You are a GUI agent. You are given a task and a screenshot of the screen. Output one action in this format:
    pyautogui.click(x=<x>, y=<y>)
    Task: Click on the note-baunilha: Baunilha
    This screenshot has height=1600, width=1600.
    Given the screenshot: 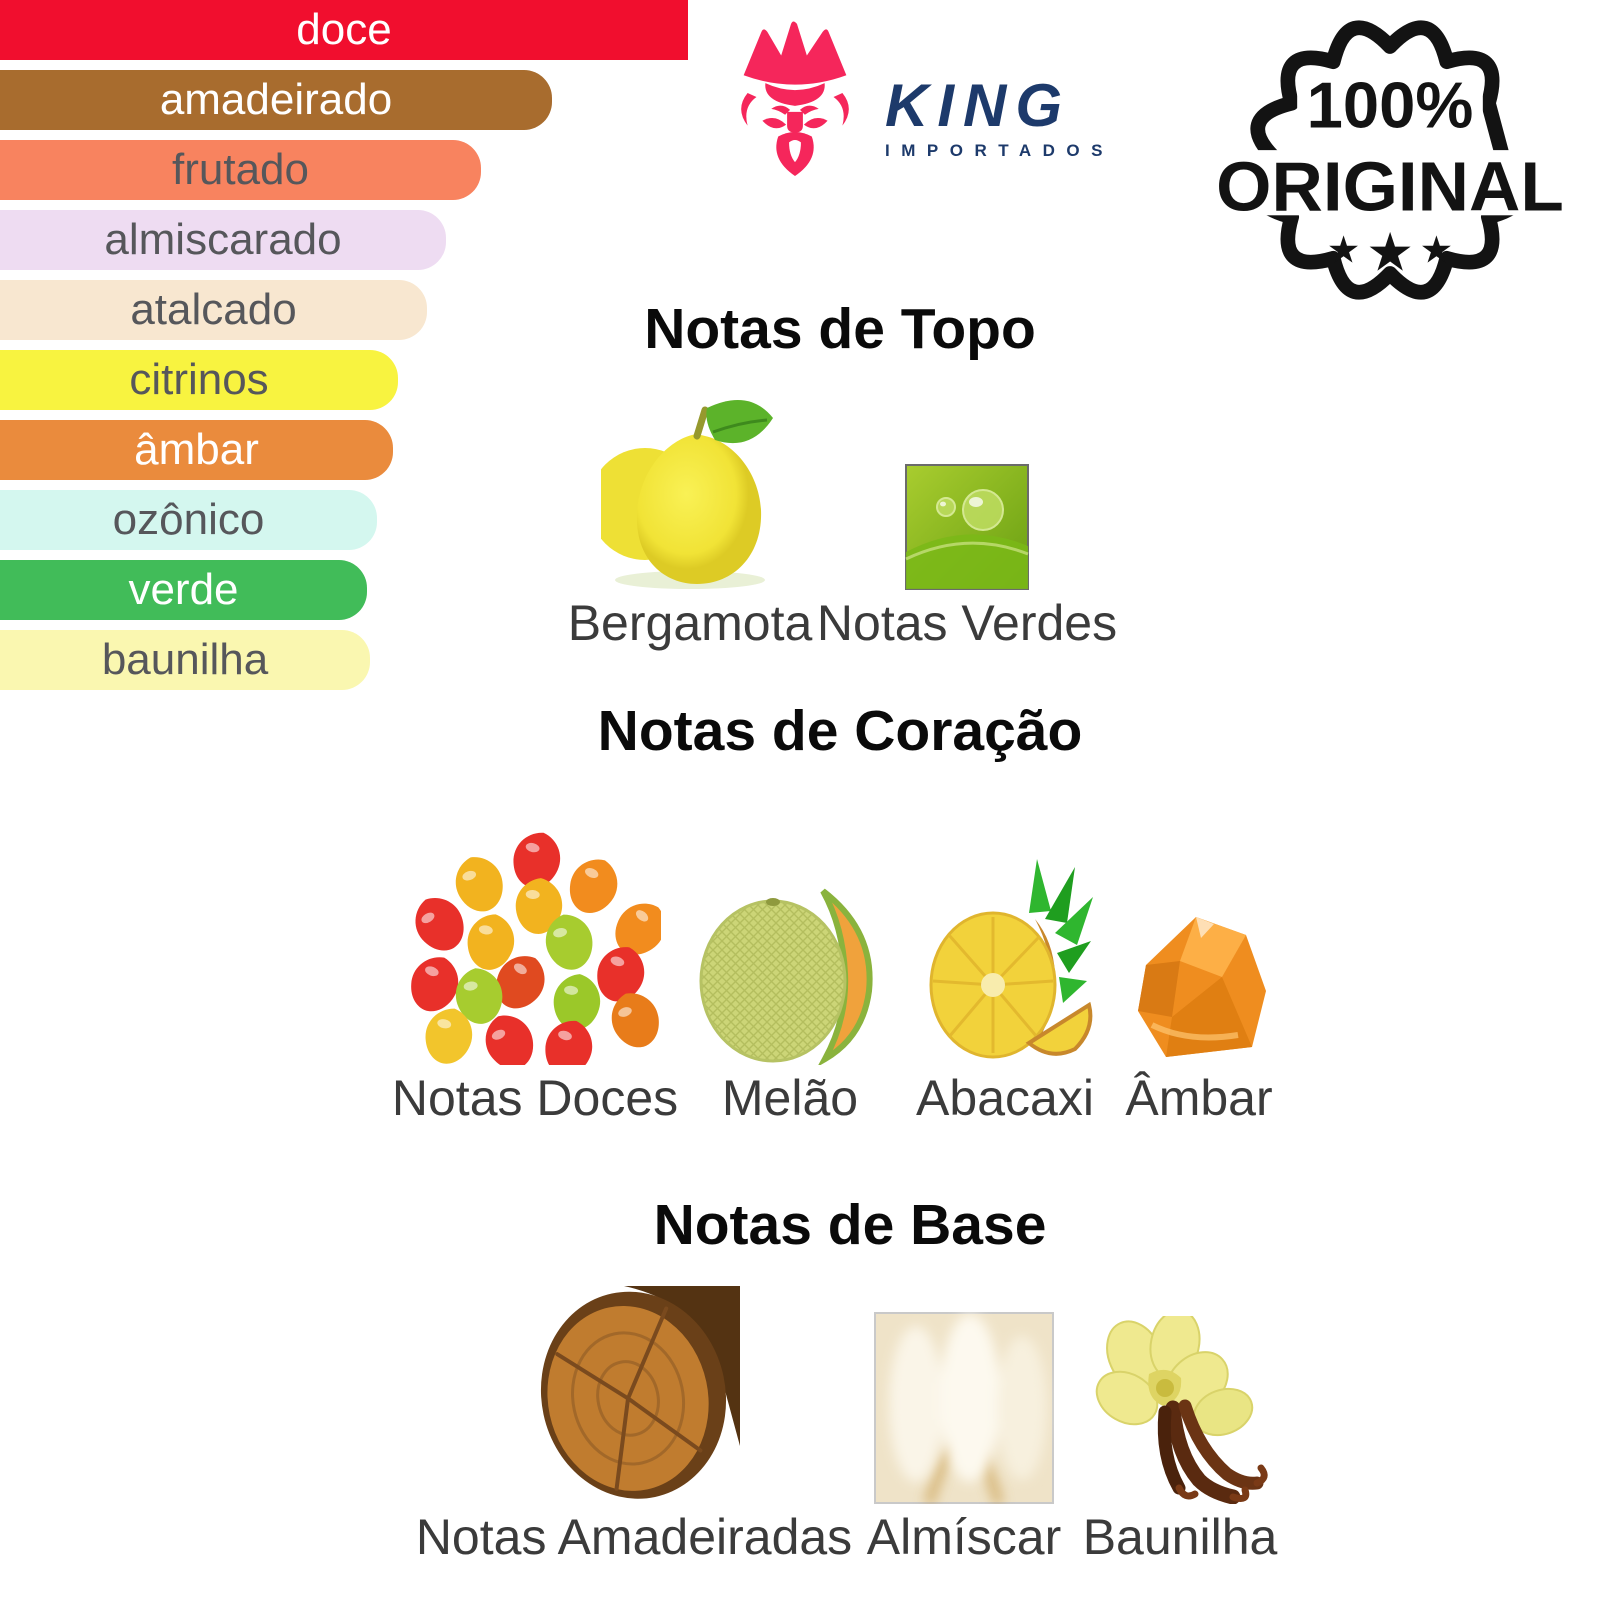 What is the action you would take?
    pyautogui.click(x=1180, y=1425)
    